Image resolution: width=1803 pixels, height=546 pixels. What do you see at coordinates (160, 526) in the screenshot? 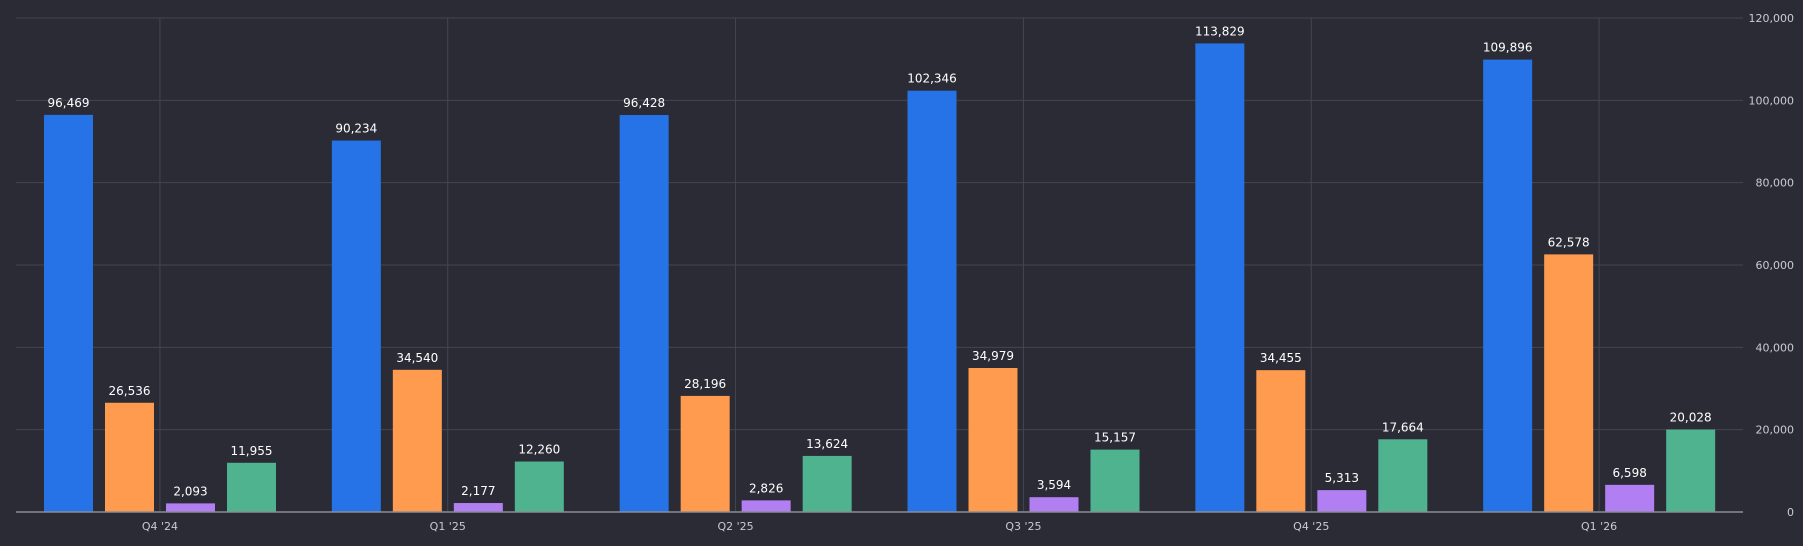
I see `x-tick-label: Q4 '24` at bounding box center [160, 526].